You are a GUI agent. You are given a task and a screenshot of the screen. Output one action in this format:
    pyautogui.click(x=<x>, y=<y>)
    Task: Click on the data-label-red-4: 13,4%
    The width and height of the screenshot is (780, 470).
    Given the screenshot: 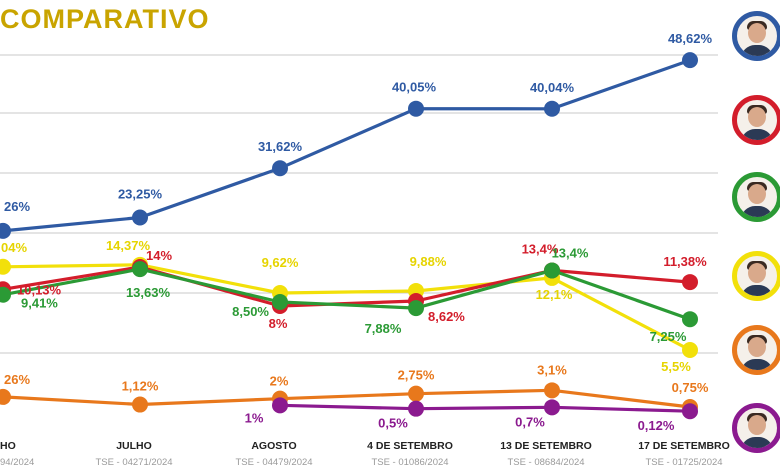 What is the action you would take?
    pyautogui.click(x=540, y=248)
    